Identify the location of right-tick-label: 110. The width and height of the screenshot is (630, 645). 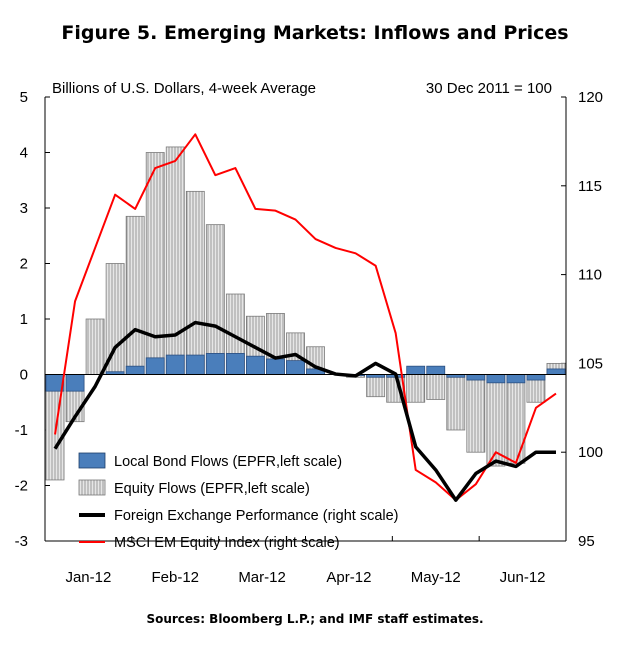
(590, 275).